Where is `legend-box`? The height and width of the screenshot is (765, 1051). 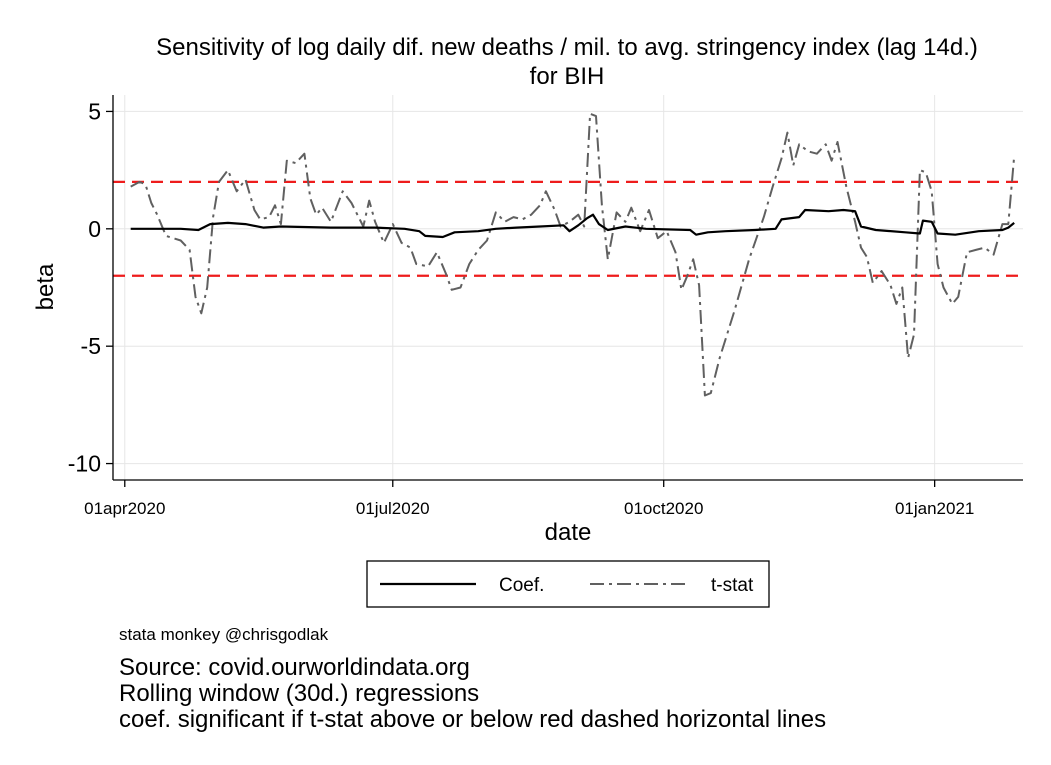 legend-box is located at coordinates (568, 584).